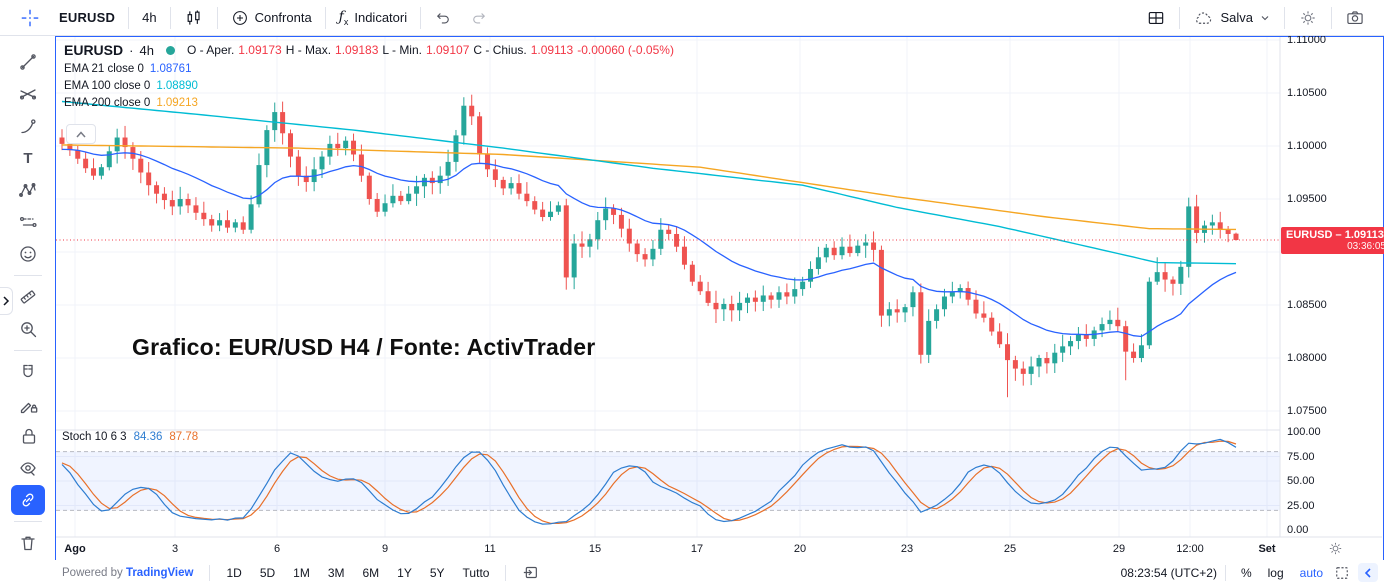  I want to click on range-button-6M: 6M, so click(371, 572).